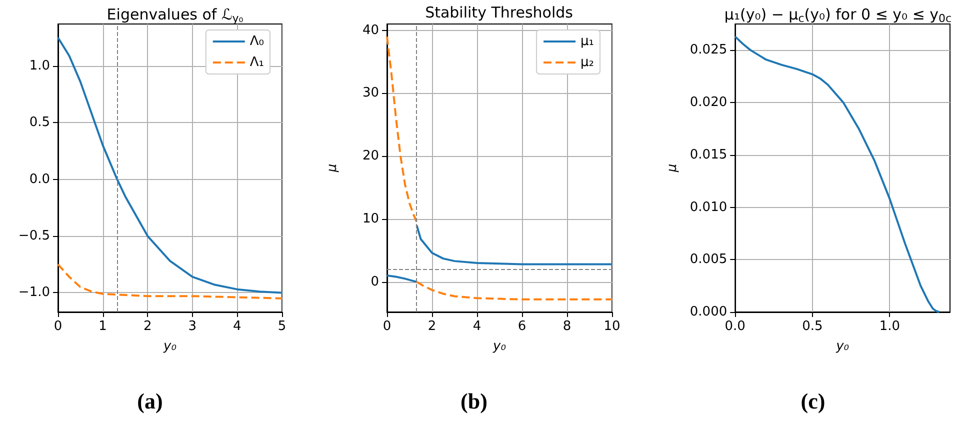 The width and height of the screenshot is (972, 422). I want to click on y-tick-label: 0.000, so click(709, 312).